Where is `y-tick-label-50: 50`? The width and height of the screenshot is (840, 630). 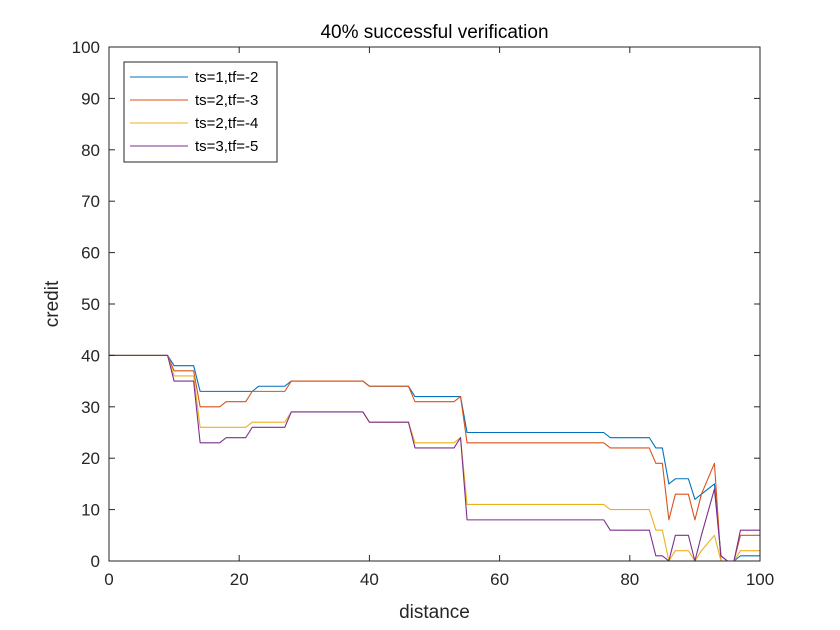
y-tick-label-50: 50 is located at coordinates (90, 304).